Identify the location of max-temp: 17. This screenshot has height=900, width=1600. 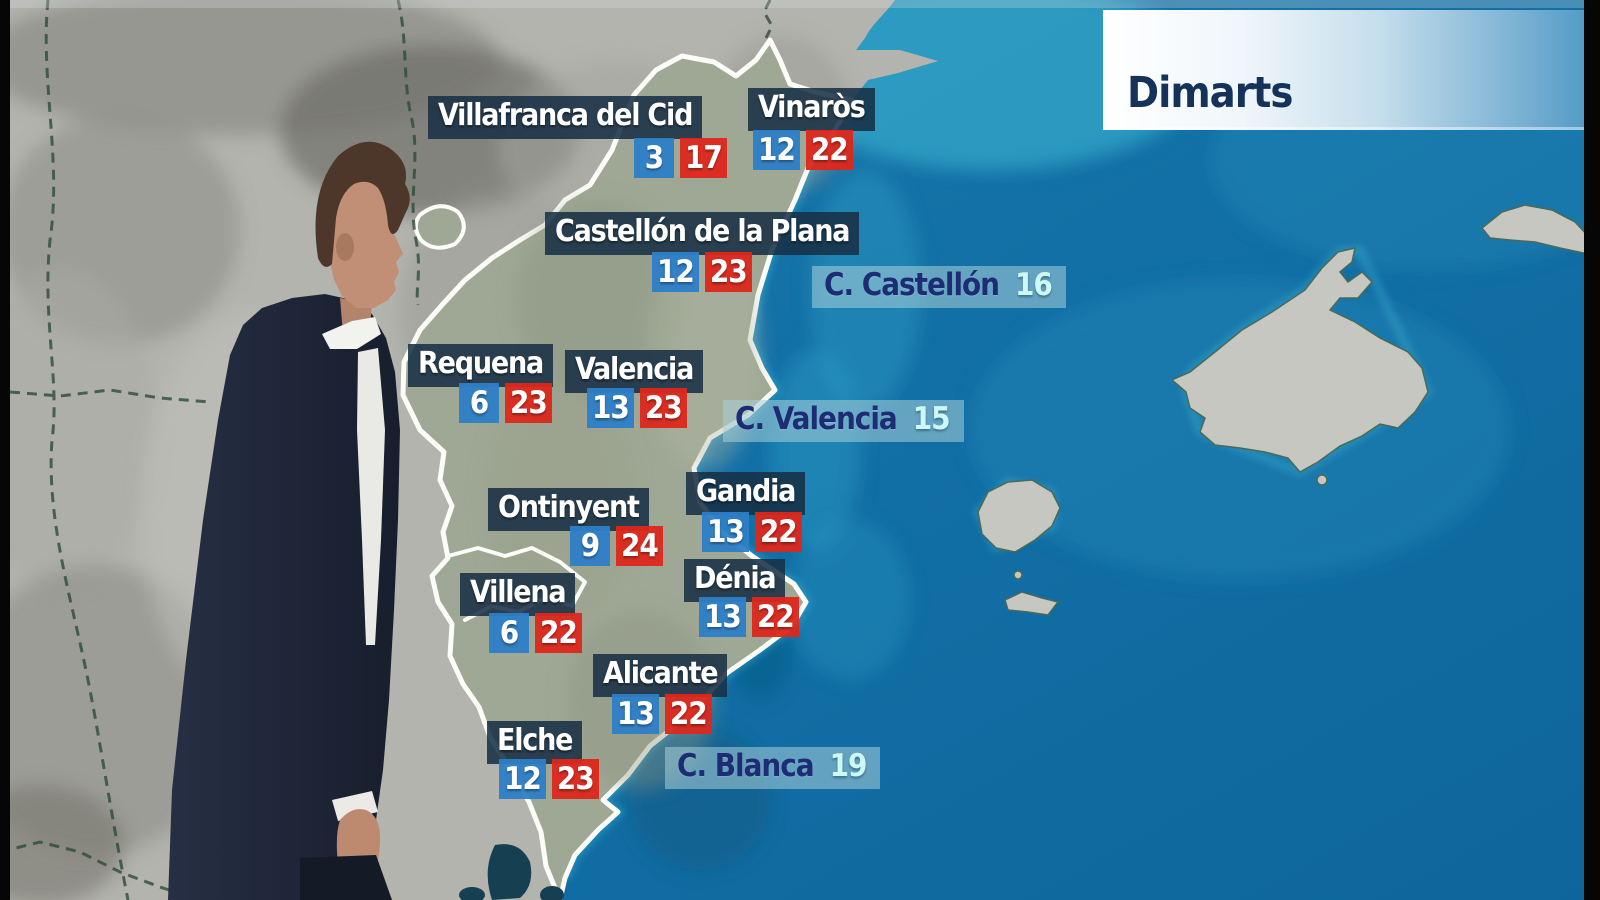
(703, 158).